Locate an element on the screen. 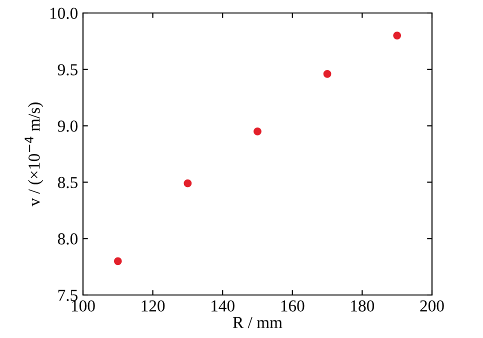 This screenshot has height=338, width=483. y-tick-label: 10.0 is located at coordinates (64, 14).